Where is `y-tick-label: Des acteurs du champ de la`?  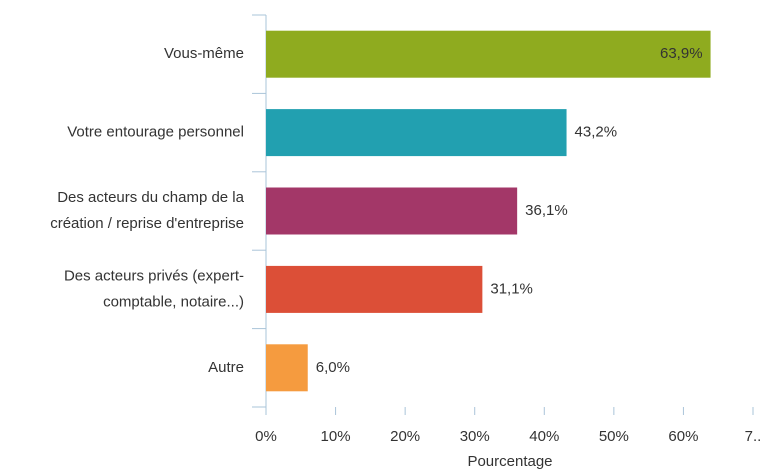 y-tick-label: Des acteurs du champ de la is located at coordinates (150, 197).